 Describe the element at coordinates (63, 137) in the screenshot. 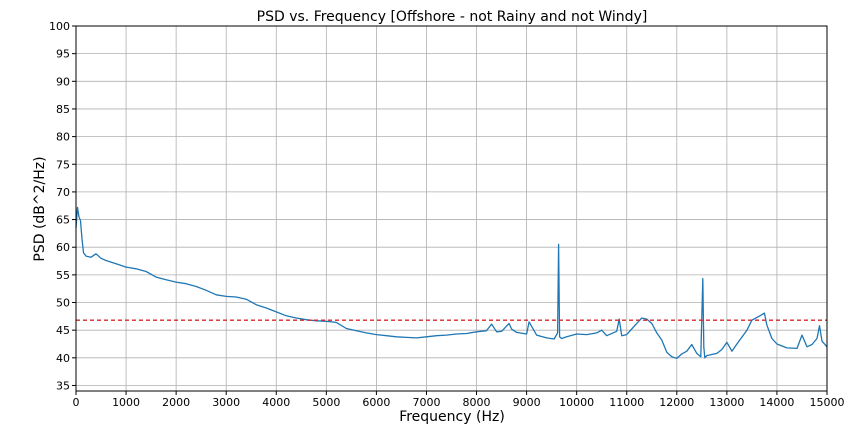

I see `y-tick-label: 80` at that location.